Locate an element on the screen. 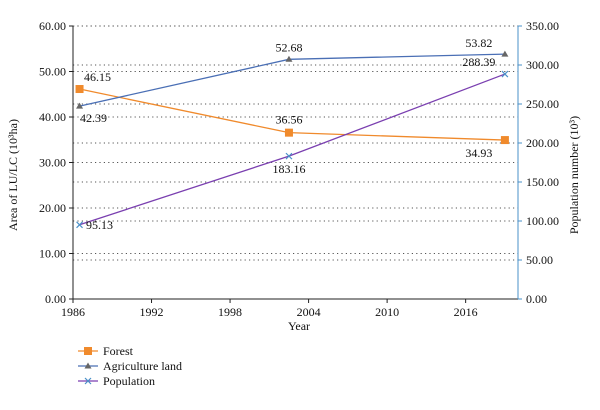  left-tick-label: 40.00 is located at coordinates (52, 117).